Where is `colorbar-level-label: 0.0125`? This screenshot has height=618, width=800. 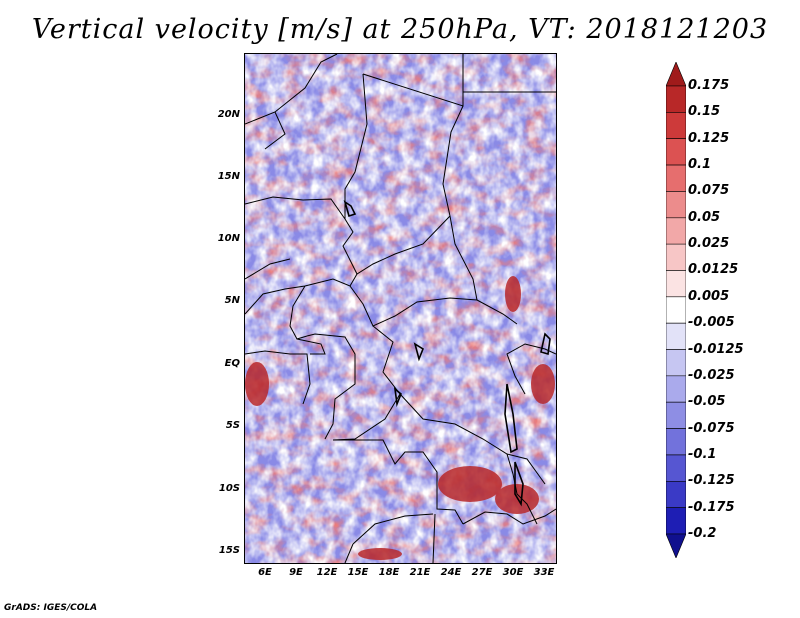 colorbar-level-label: 0.0125 is located at coordinates (713, 270).